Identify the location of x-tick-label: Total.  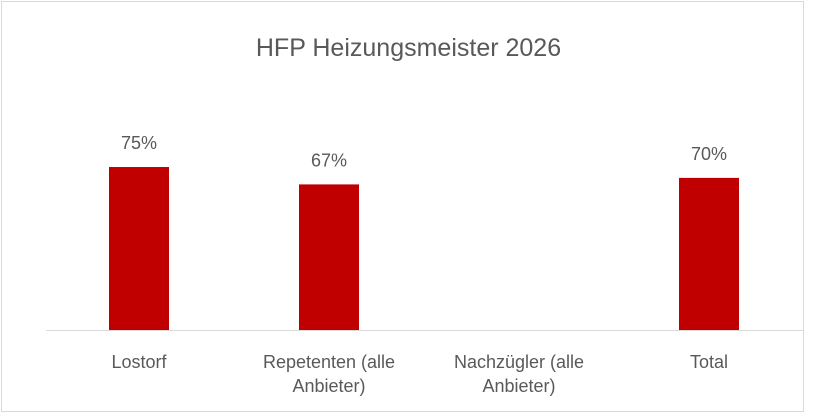
(709, 362).